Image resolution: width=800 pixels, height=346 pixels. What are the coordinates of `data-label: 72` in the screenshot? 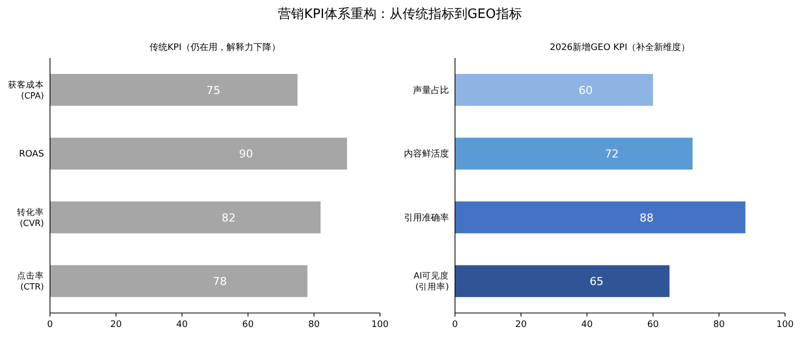 It's located at (611, 154).